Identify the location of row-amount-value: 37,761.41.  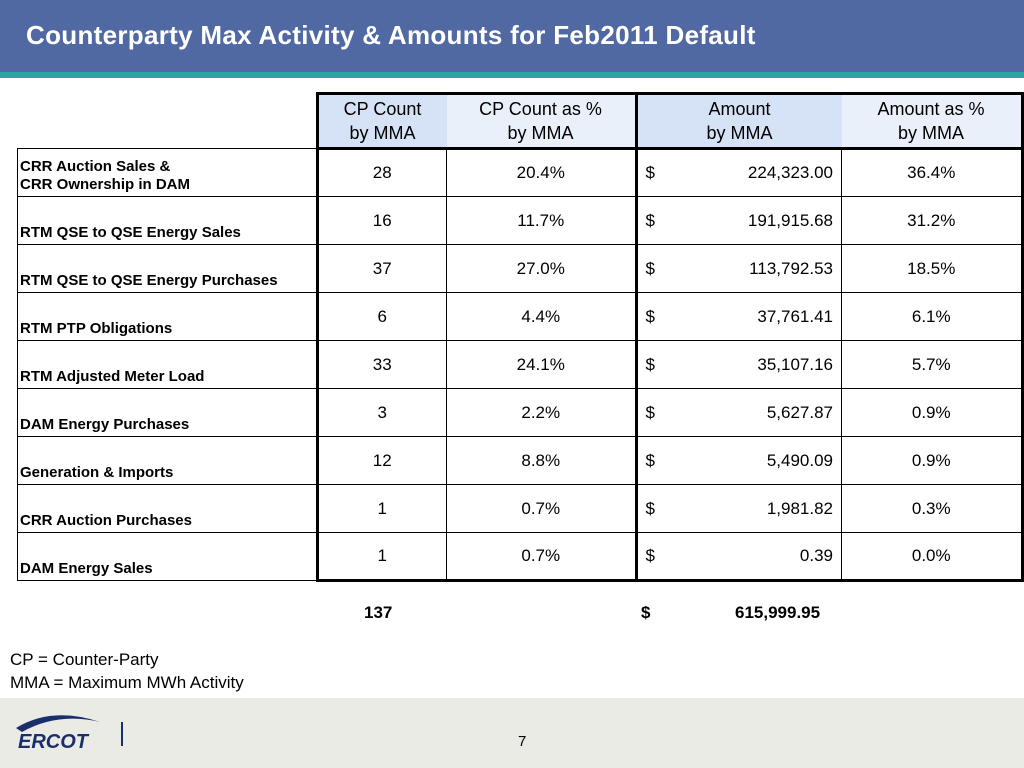
(795, 316).